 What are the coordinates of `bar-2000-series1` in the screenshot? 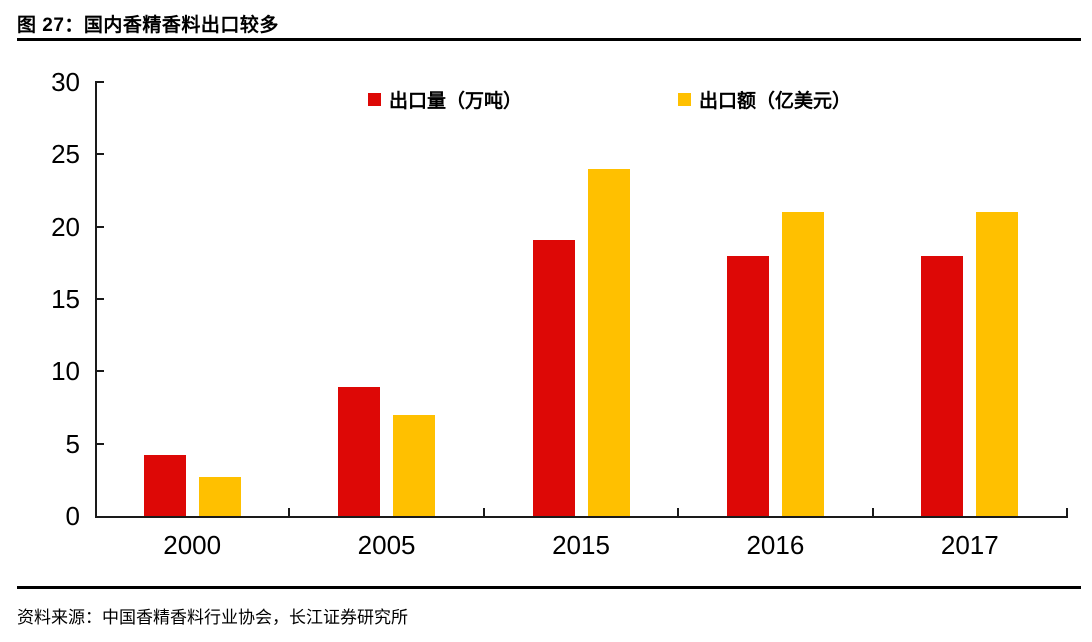 It's located at (219, 496).